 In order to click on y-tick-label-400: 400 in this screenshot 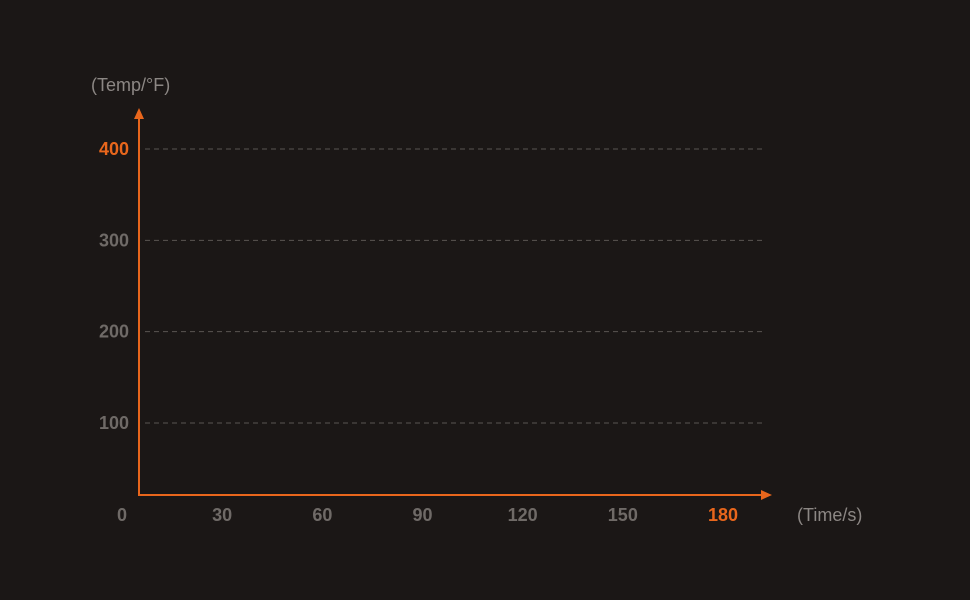, I will do `click(114, 149)`.